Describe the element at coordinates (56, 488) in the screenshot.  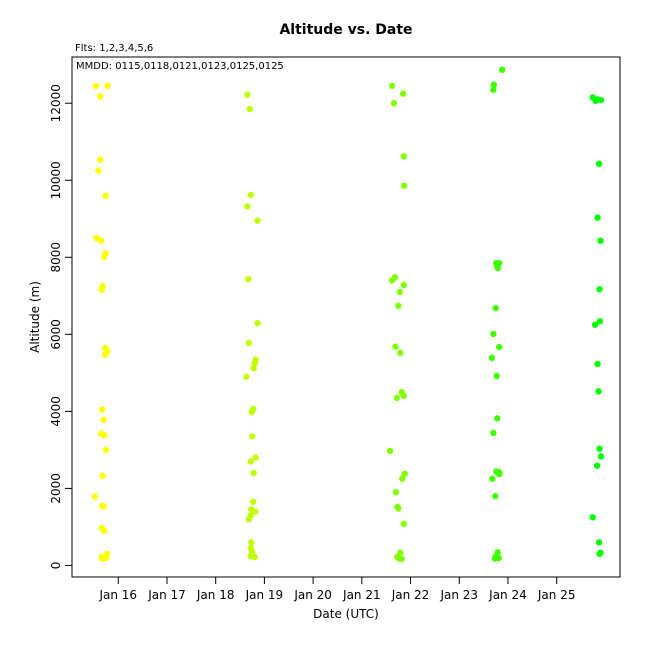
I see `y-tick-label: 2000` at that location.